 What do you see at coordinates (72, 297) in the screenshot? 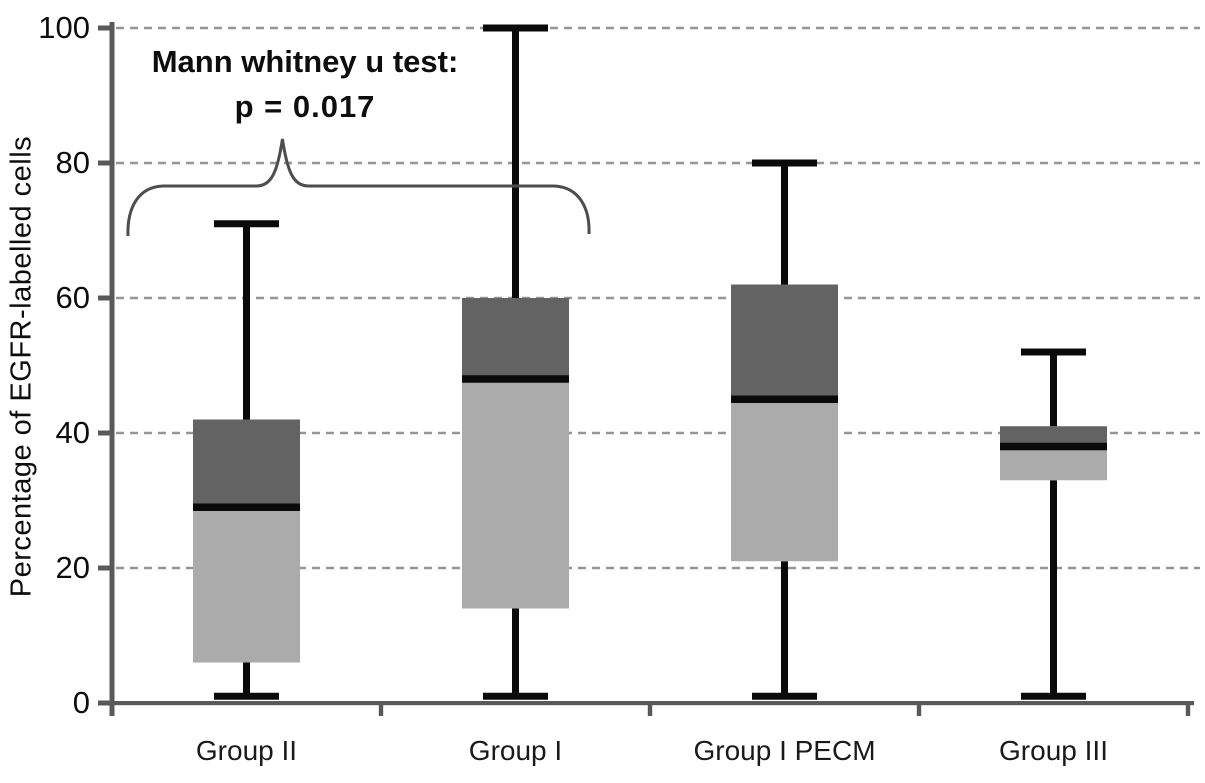
I see `y-tick-label: 60` at bounding box center [72, 297].